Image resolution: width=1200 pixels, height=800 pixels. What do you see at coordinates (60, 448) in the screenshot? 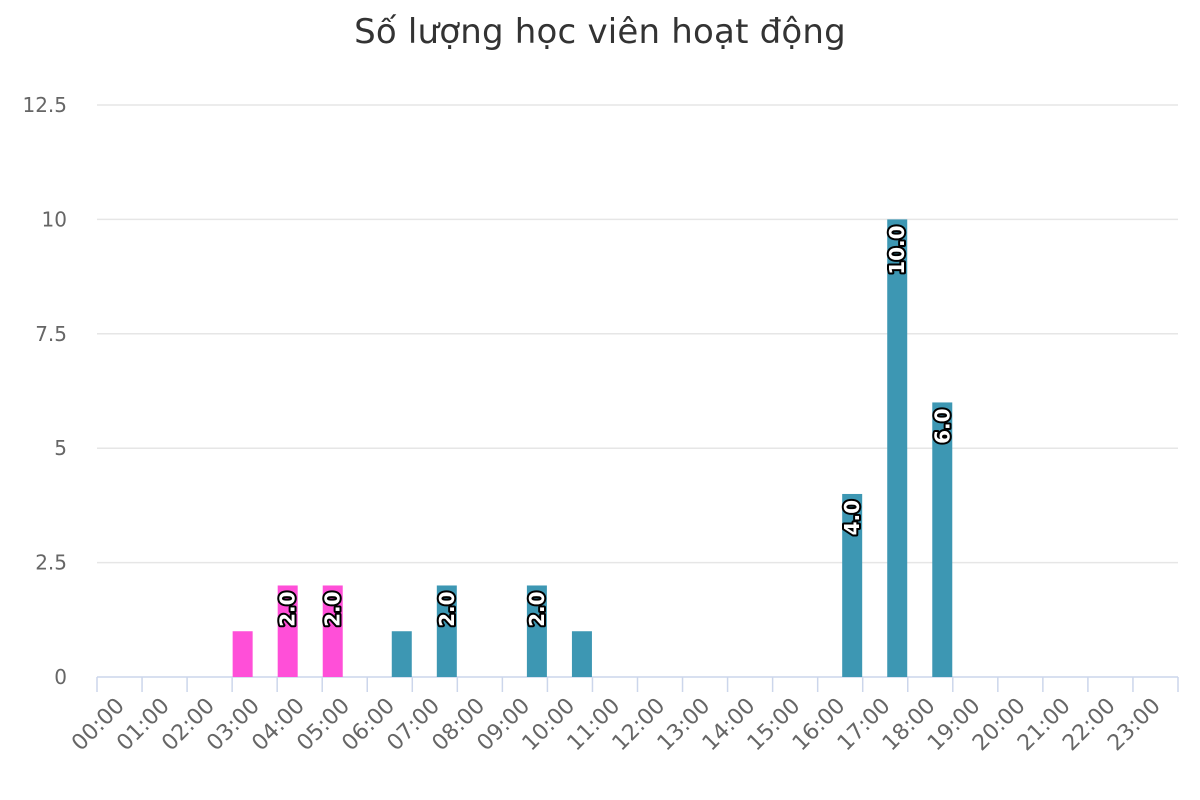
I see `y-tick-label: 5` at bounding box center [60, 448].